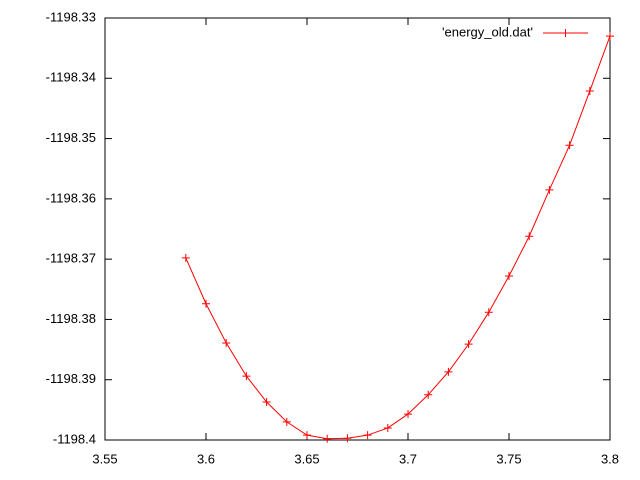 The height and width of the screenshot is (480, 640). I want to click on x-tick-label: 3.65, so click(306, 458).